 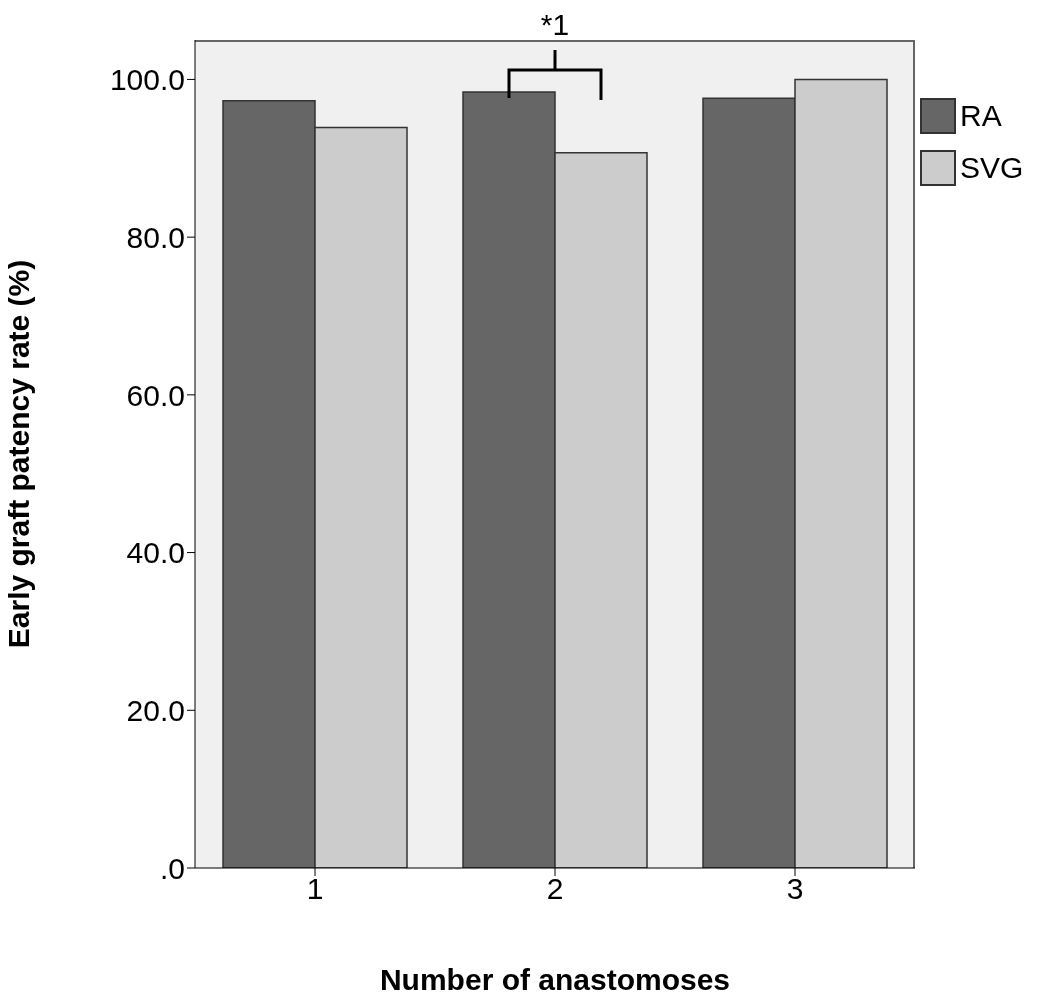 What do you see at coordinates (555, 25) in the screenshot?
I see `annotation: *1` at bounding box center [555, 25].